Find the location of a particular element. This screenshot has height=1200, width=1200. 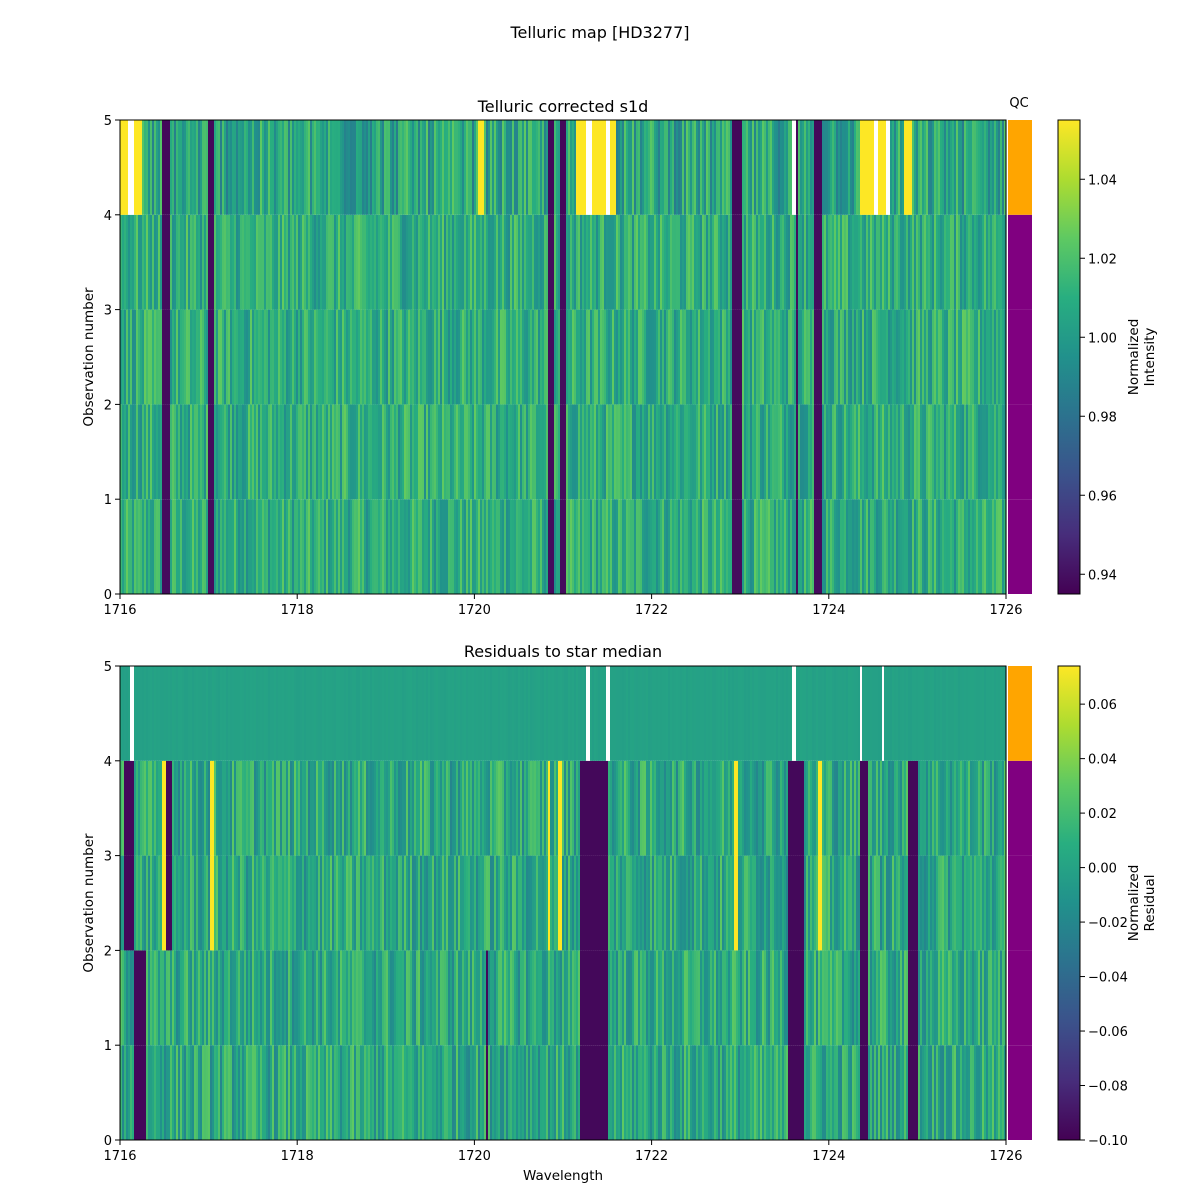

colorbar-tick-label: 1.00 is located at coordinates (1102, 338).